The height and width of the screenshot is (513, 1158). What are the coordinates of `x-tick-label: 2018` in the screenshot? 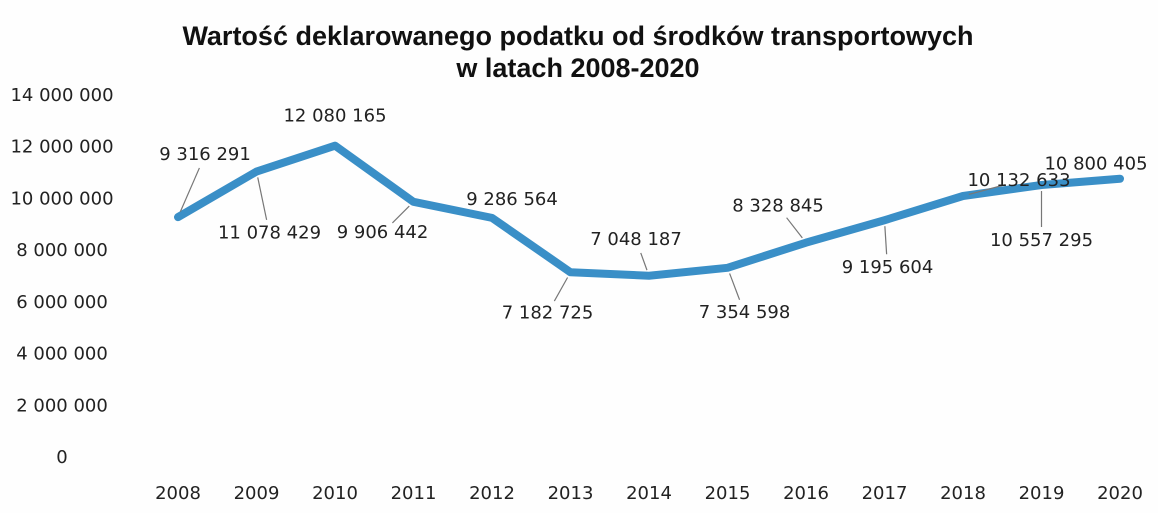 It's located at (963, 493).